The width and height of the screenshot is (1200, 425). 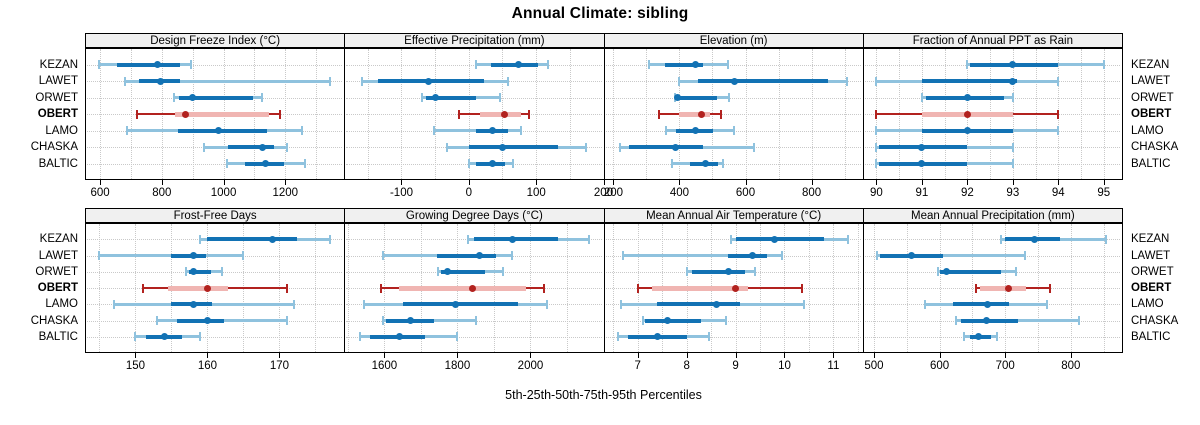 I want to click on station-label-right-kezan: KEZAN, so click(x=1150, y=239).